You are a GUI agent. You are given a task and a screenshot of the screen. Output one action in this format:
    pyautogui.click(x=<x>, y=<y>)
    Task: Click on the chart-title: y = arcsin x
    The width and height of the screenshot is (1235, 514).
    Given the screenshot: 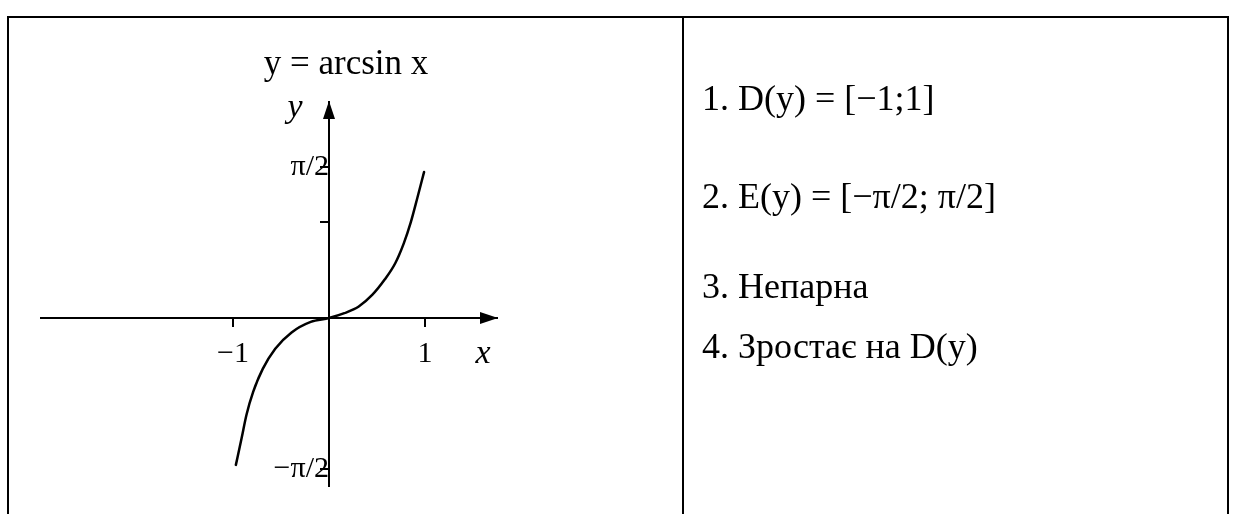 What is the action you would take?
    pyautogui.click(x=346, y=63)
    